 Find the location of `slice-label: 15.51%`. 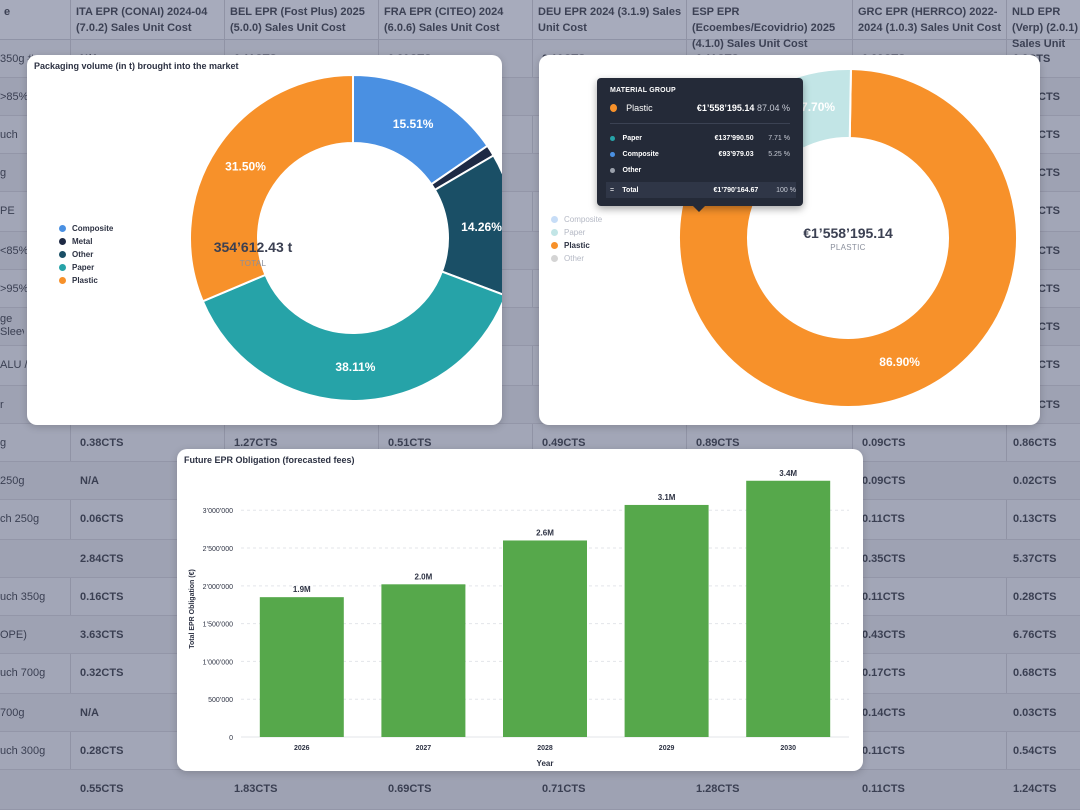

slice-label: 15.51% is located at coordinates (413, 124).